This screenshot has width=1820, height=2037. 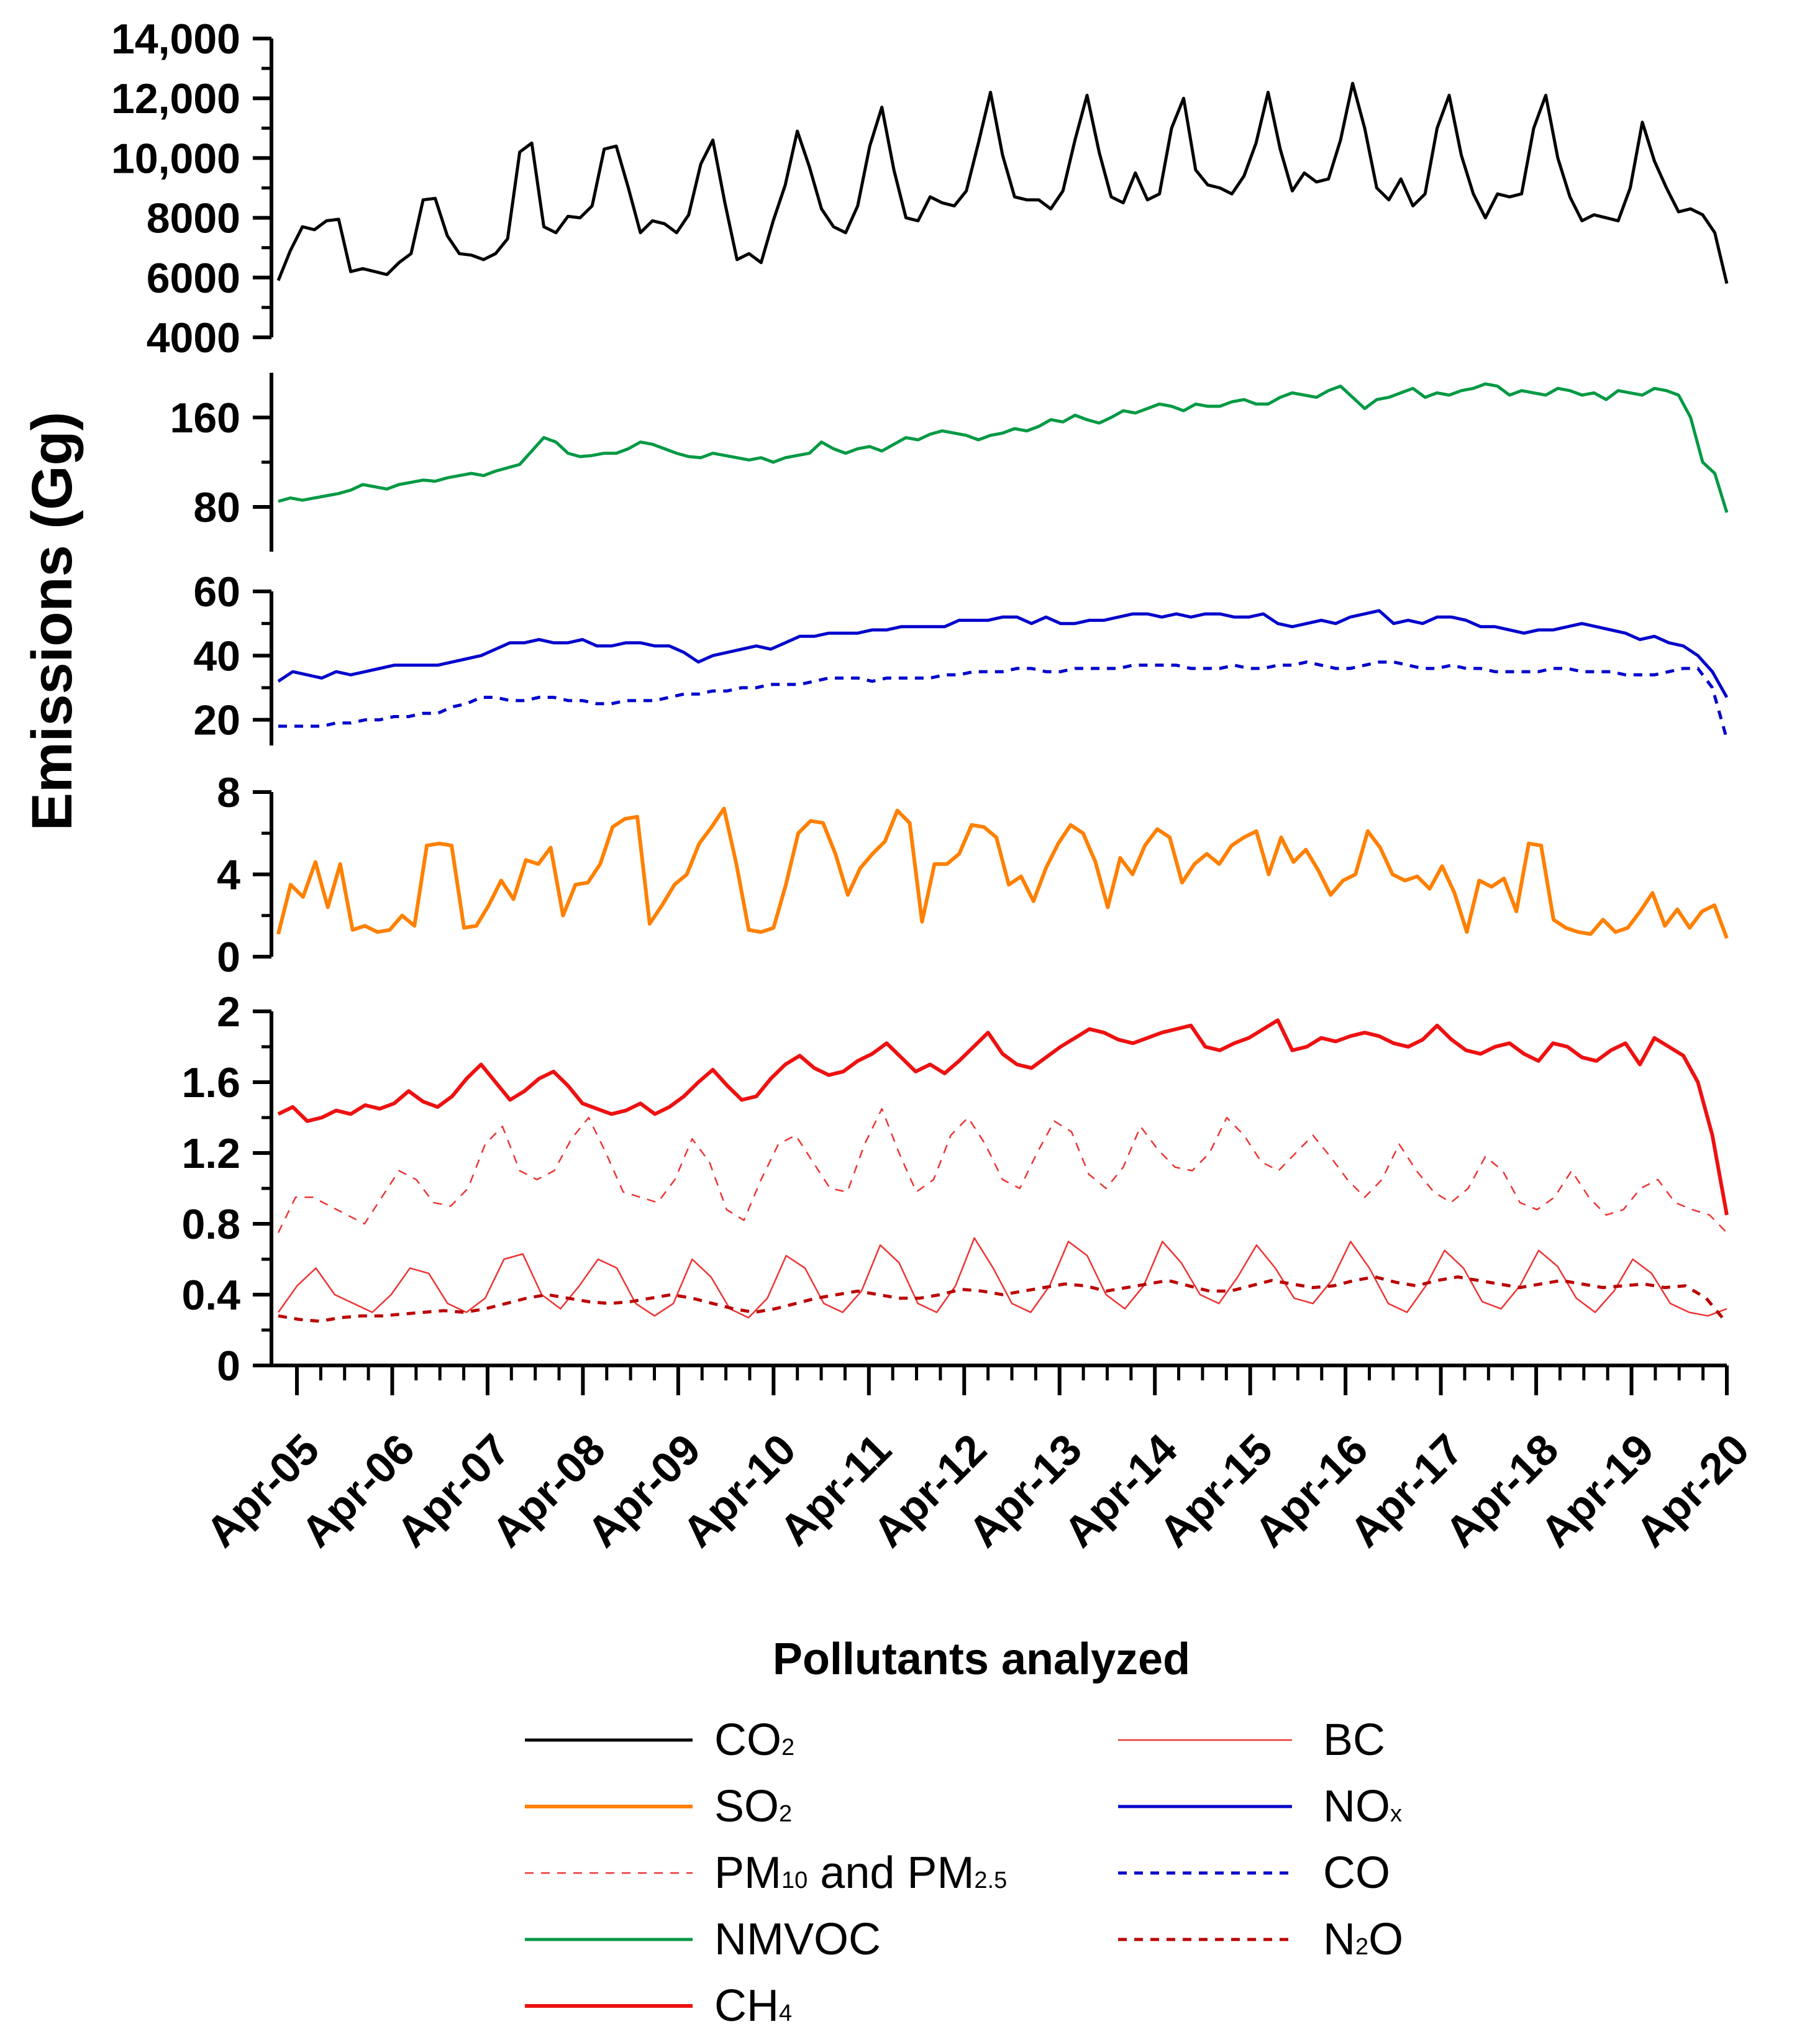 I want to click on panel-nmvoc: 80 160, so click(x=950, y=462).